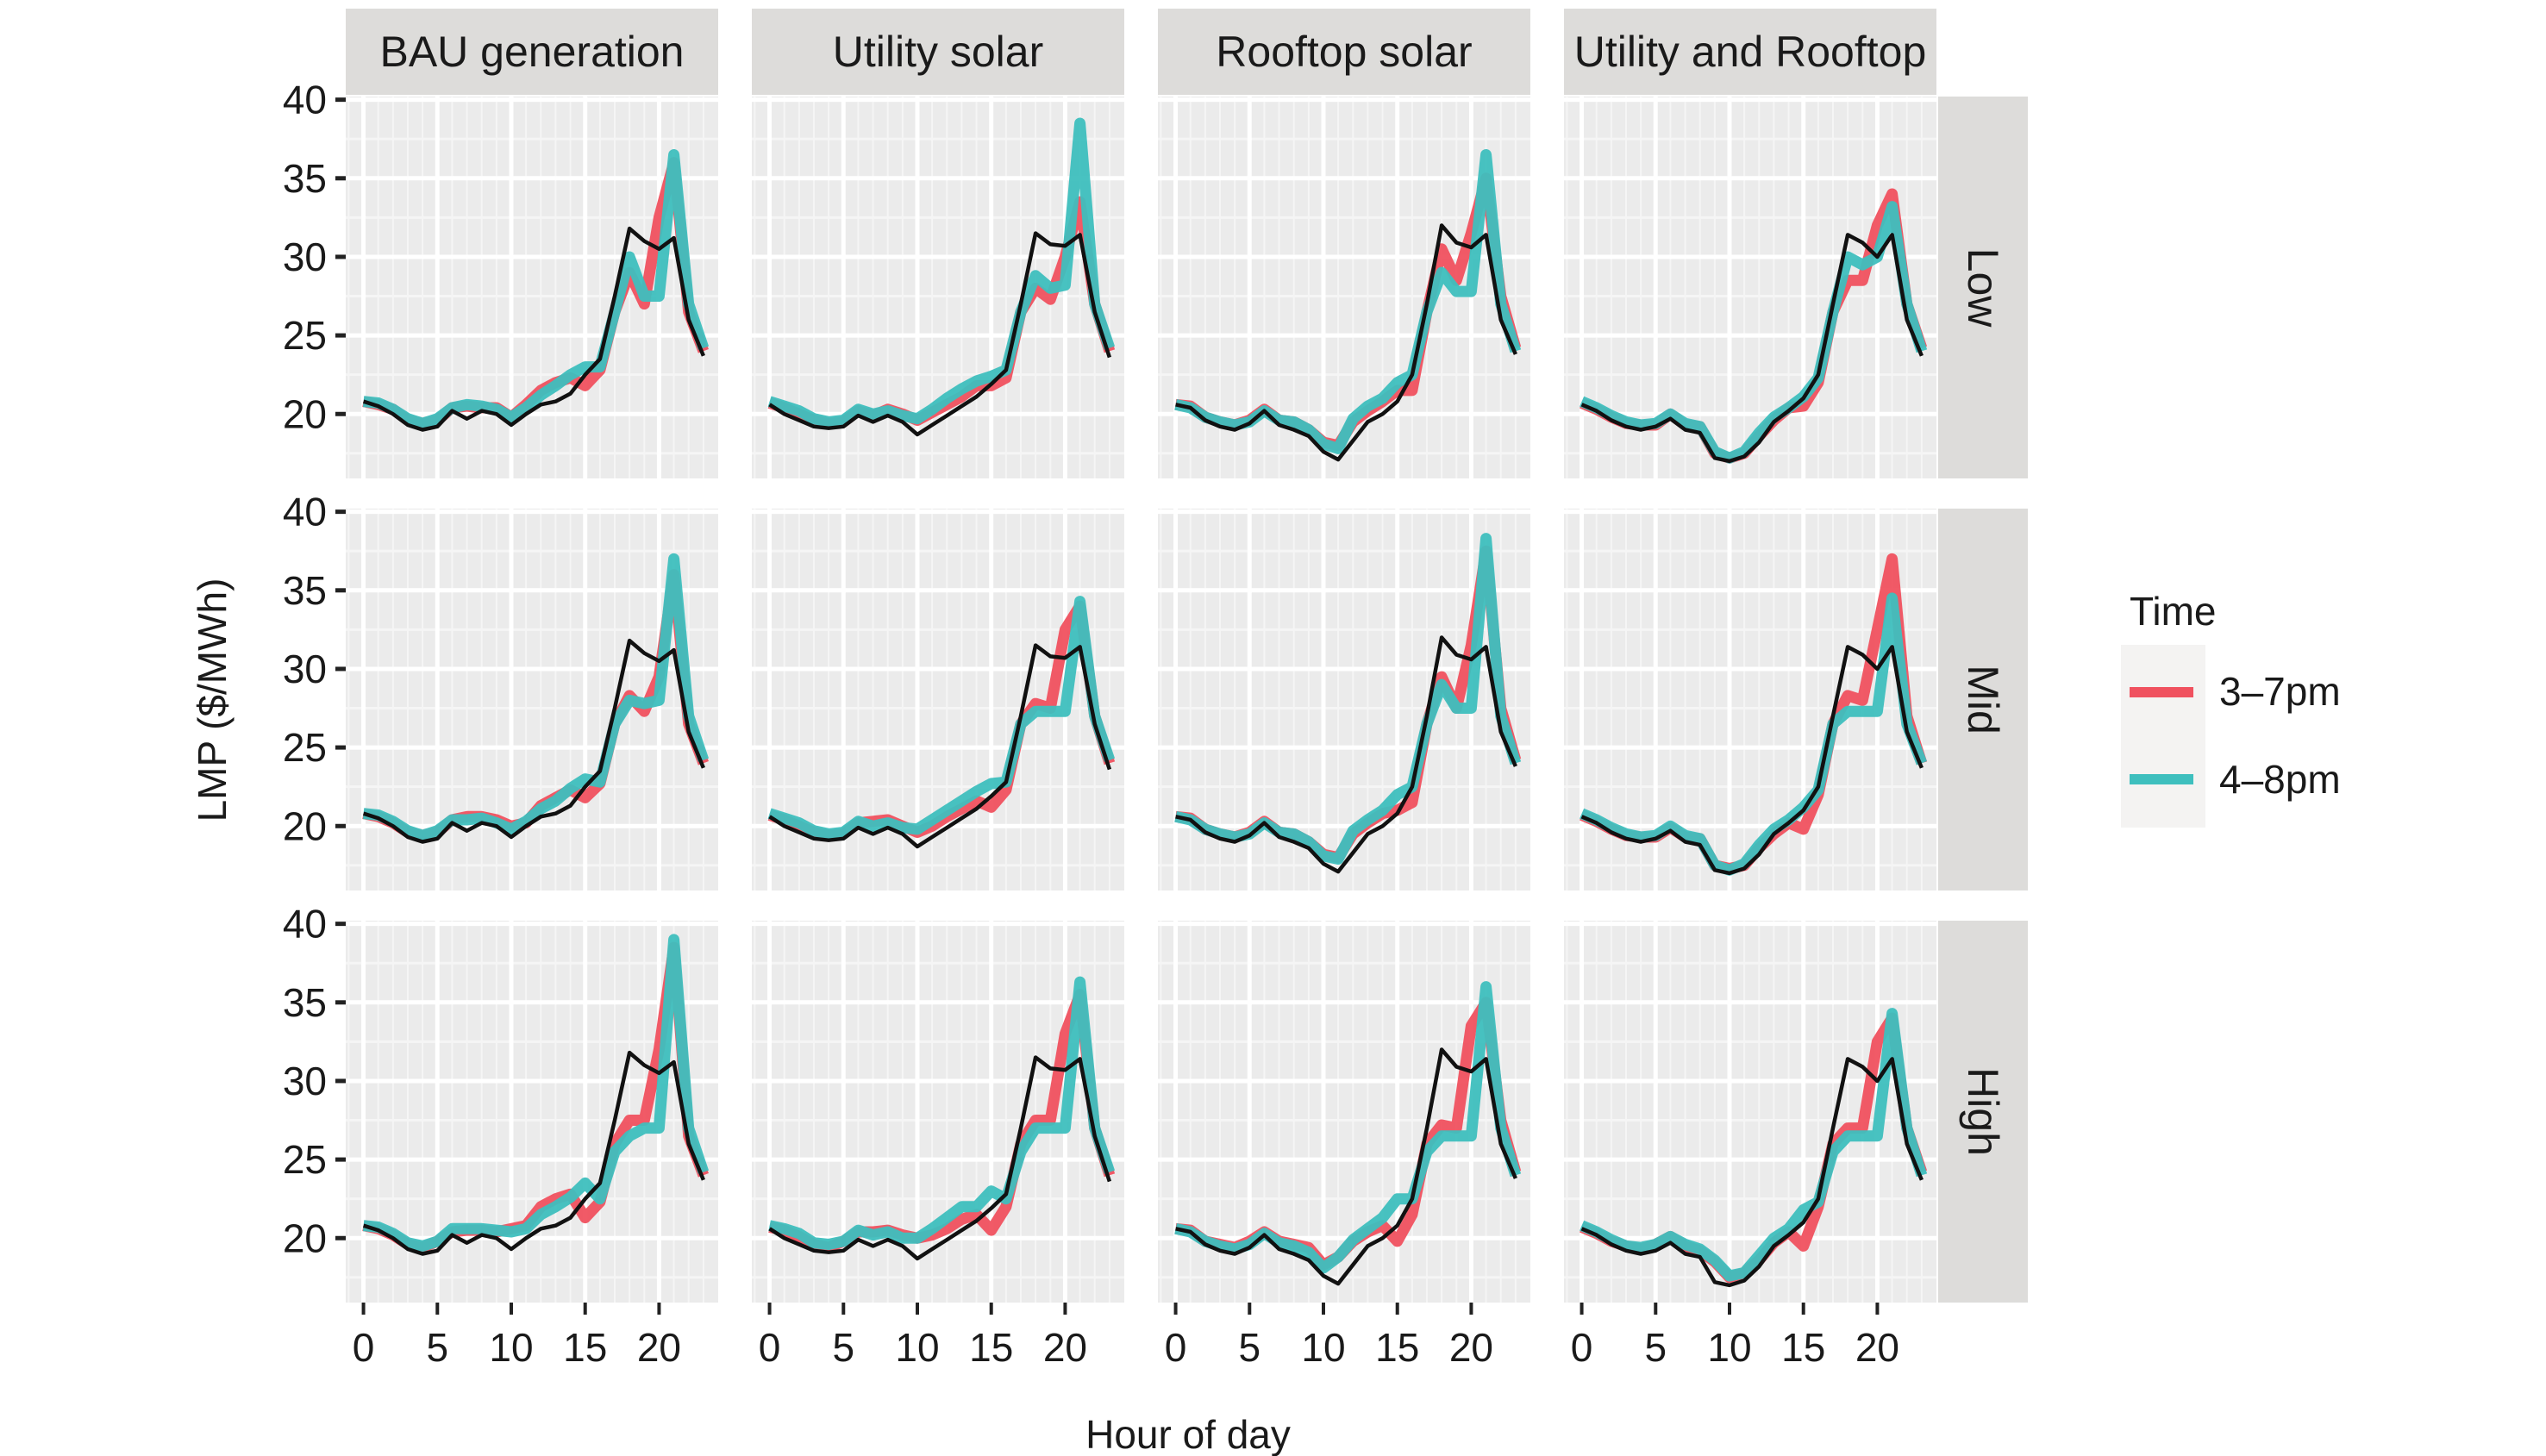 The width and height of the screenshot is (2546, 1456). I want to click on panel-rooftop-solar-mid, so click(1344, 700).